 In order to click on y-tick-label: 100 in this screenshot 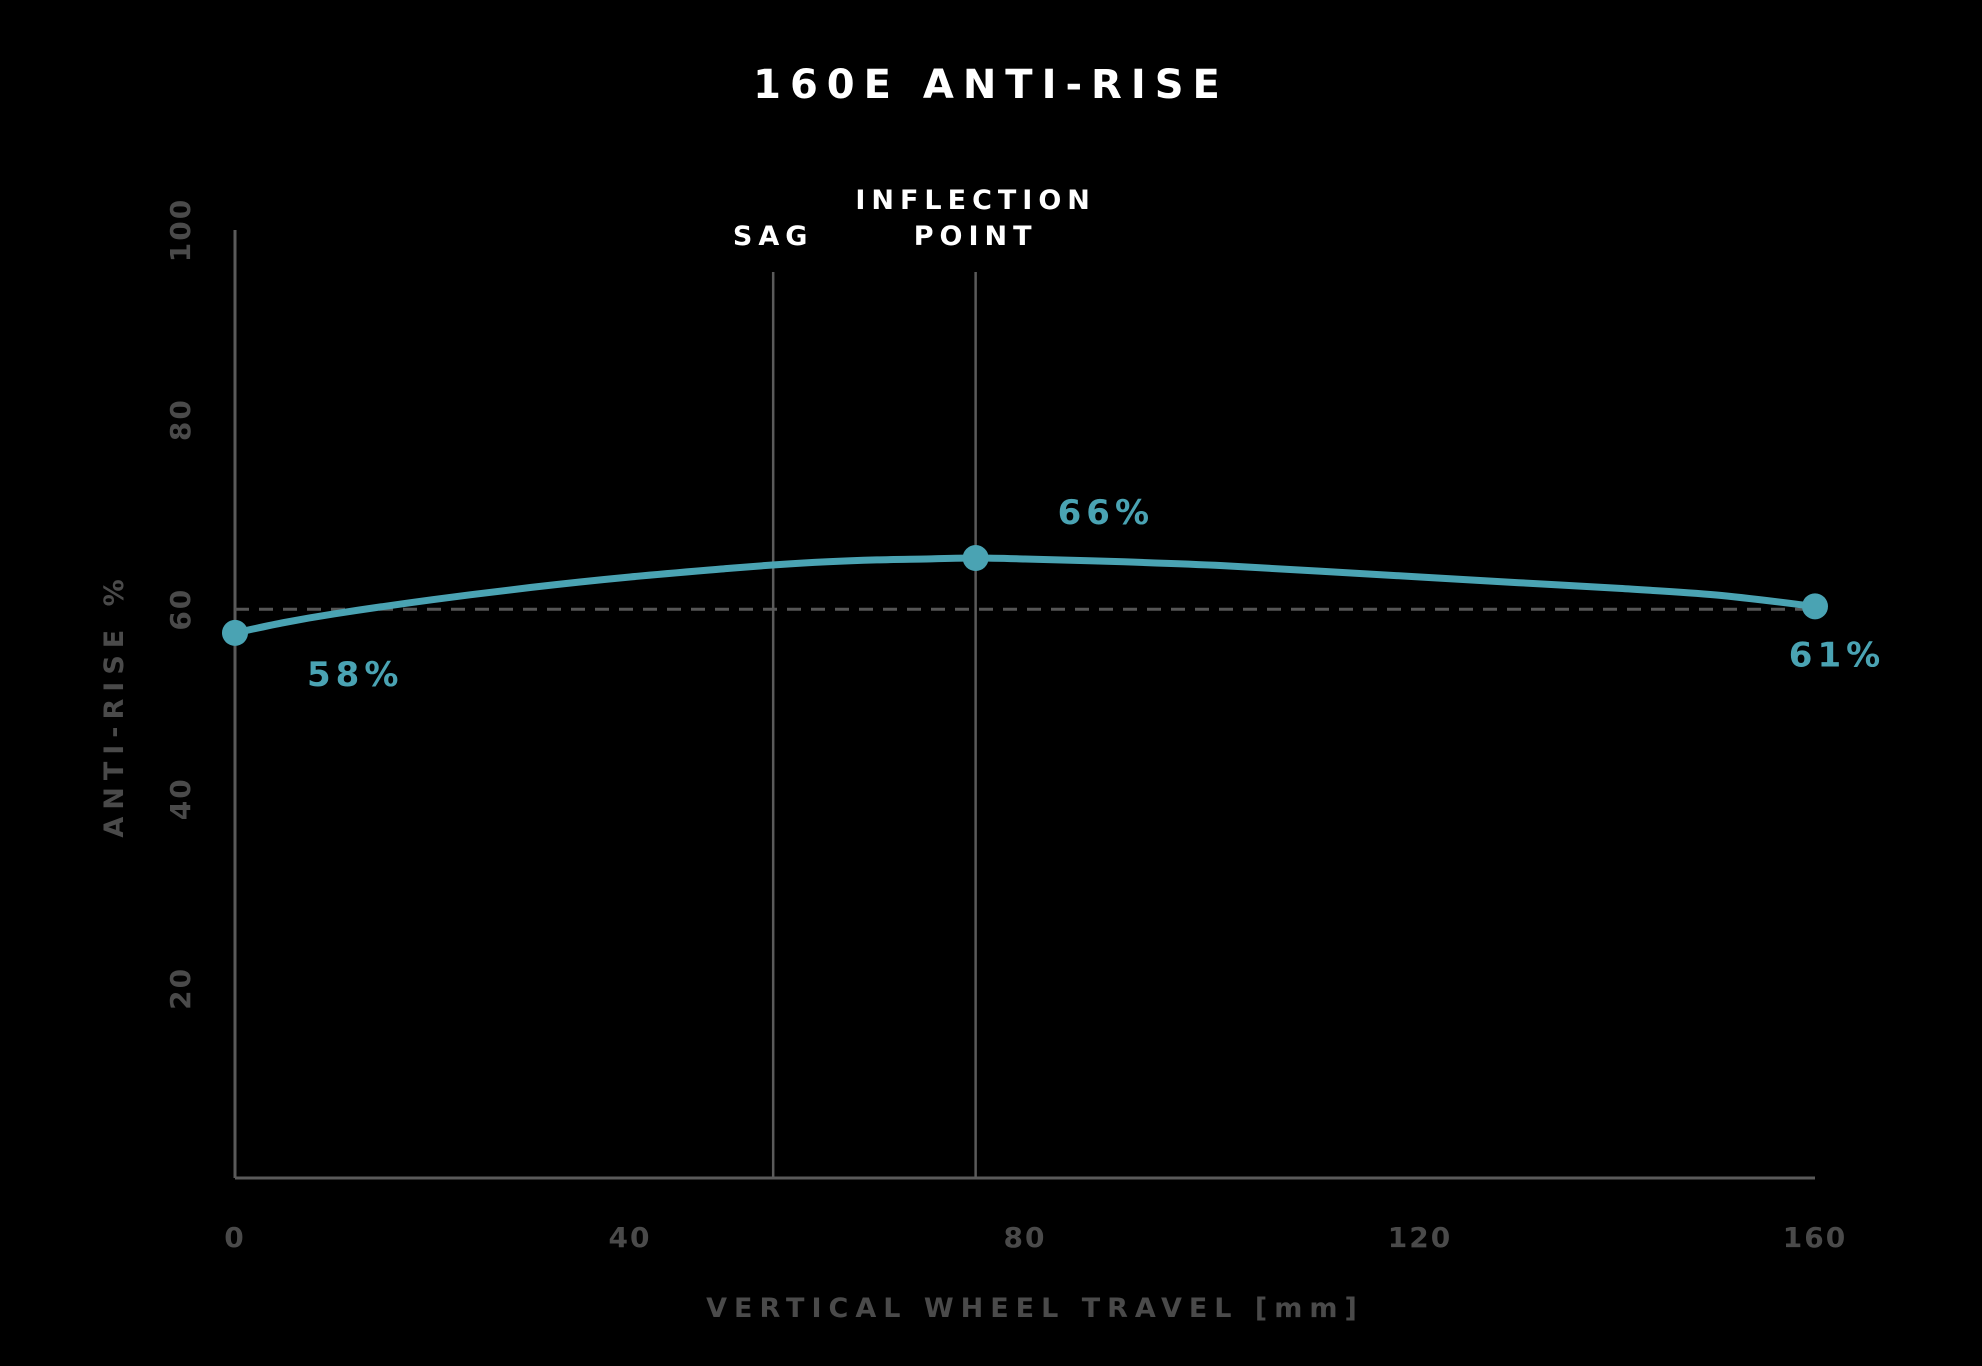, I will do `click(180, 230)`.